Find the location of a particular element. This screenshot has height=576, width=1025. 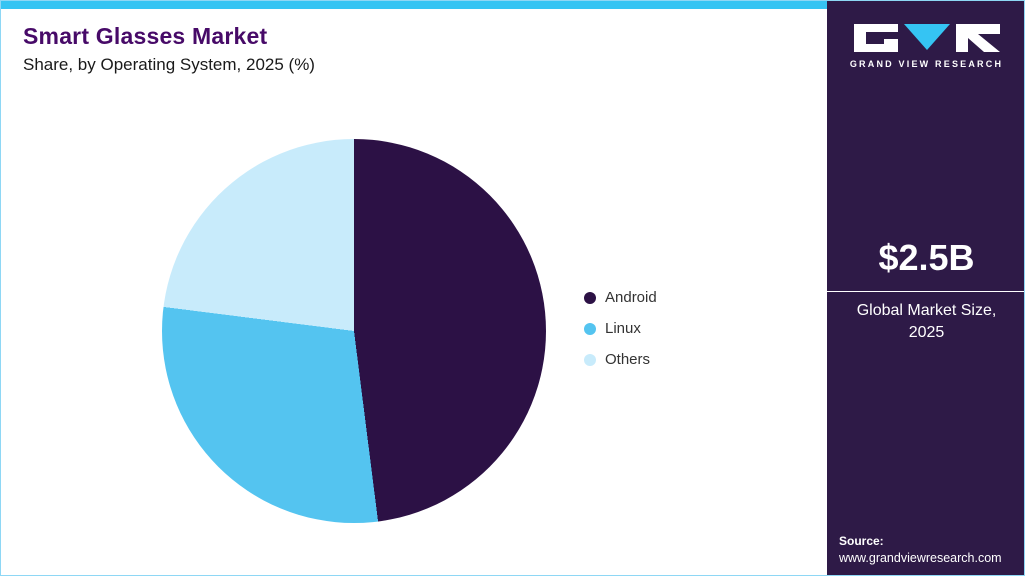

gvr-logo-icon is located at coordinates (926, 38).